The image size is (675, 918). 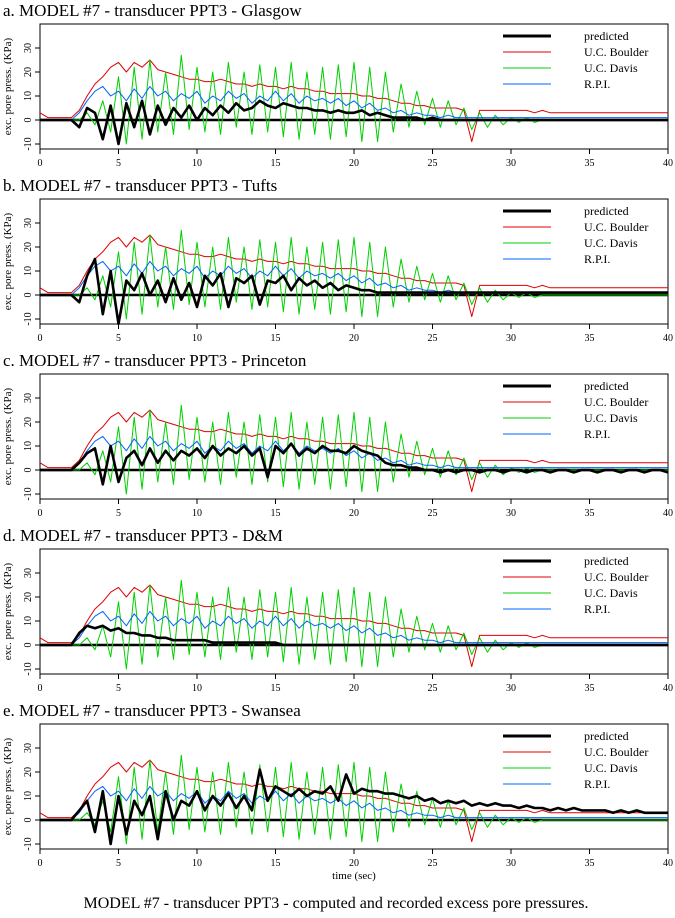 What do you see at coordinates (152, 710) in the screenshot?
I see `chart-title: e. MODEL #7 - transducer PPT3 - Swansea` at bounding box center [152, 710].